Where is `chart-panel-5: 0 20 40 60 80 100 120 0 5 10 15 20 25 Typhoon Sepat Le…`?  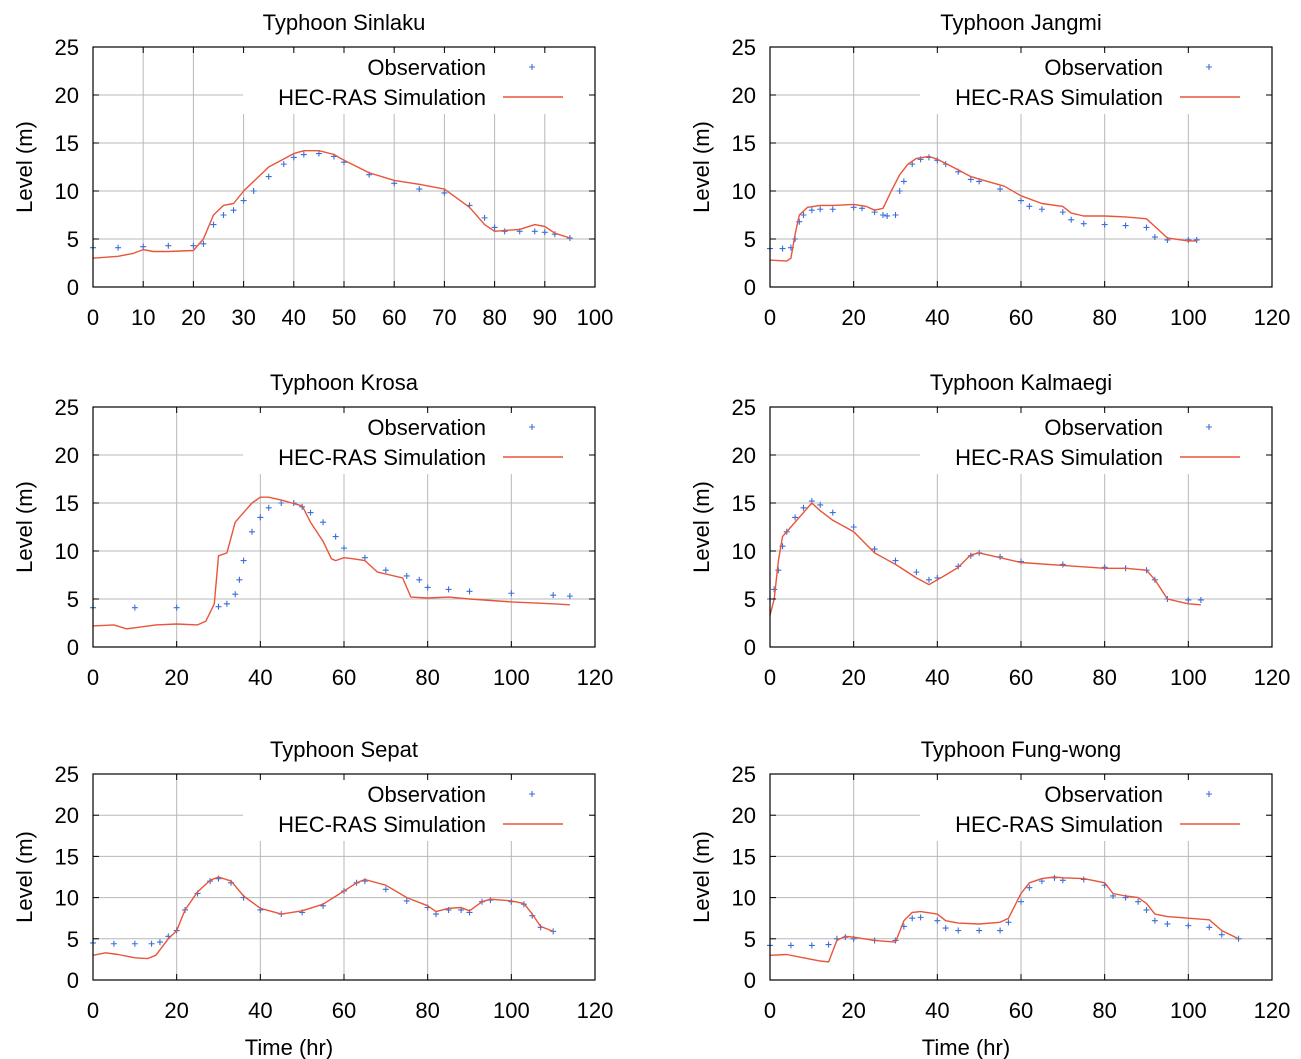
chart-panel-5: 0 20 40 60 80 100 120 0 5 10 15 20 25 Typhoon Sepat Le… is located at coordinates (312, 898).